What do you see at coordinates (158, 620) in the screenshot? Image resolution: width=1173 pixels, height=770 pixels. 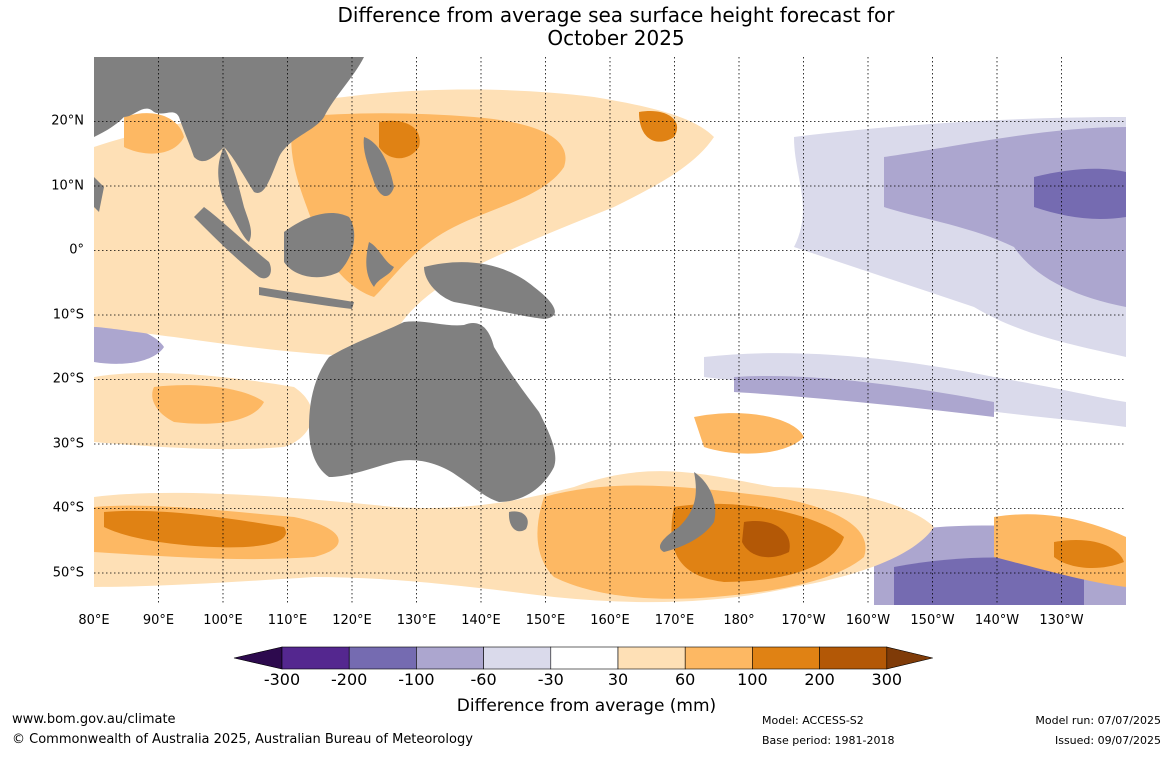 I see `lon-tick-label: 90°E` at bounding box center [158, 620].